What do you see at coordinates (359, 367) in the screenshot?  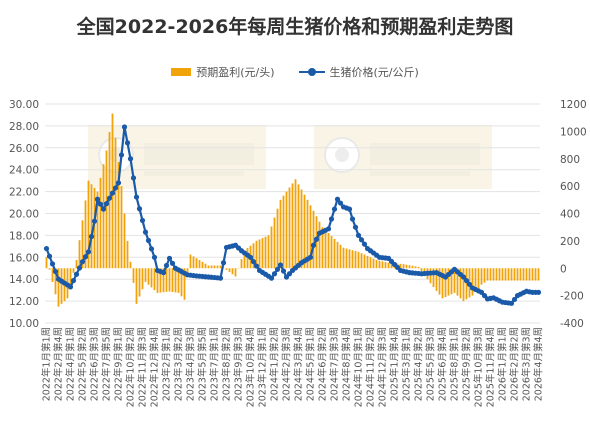 I see `x-tick-label: 2024年10月第1周` at bounding box center [359, 367].